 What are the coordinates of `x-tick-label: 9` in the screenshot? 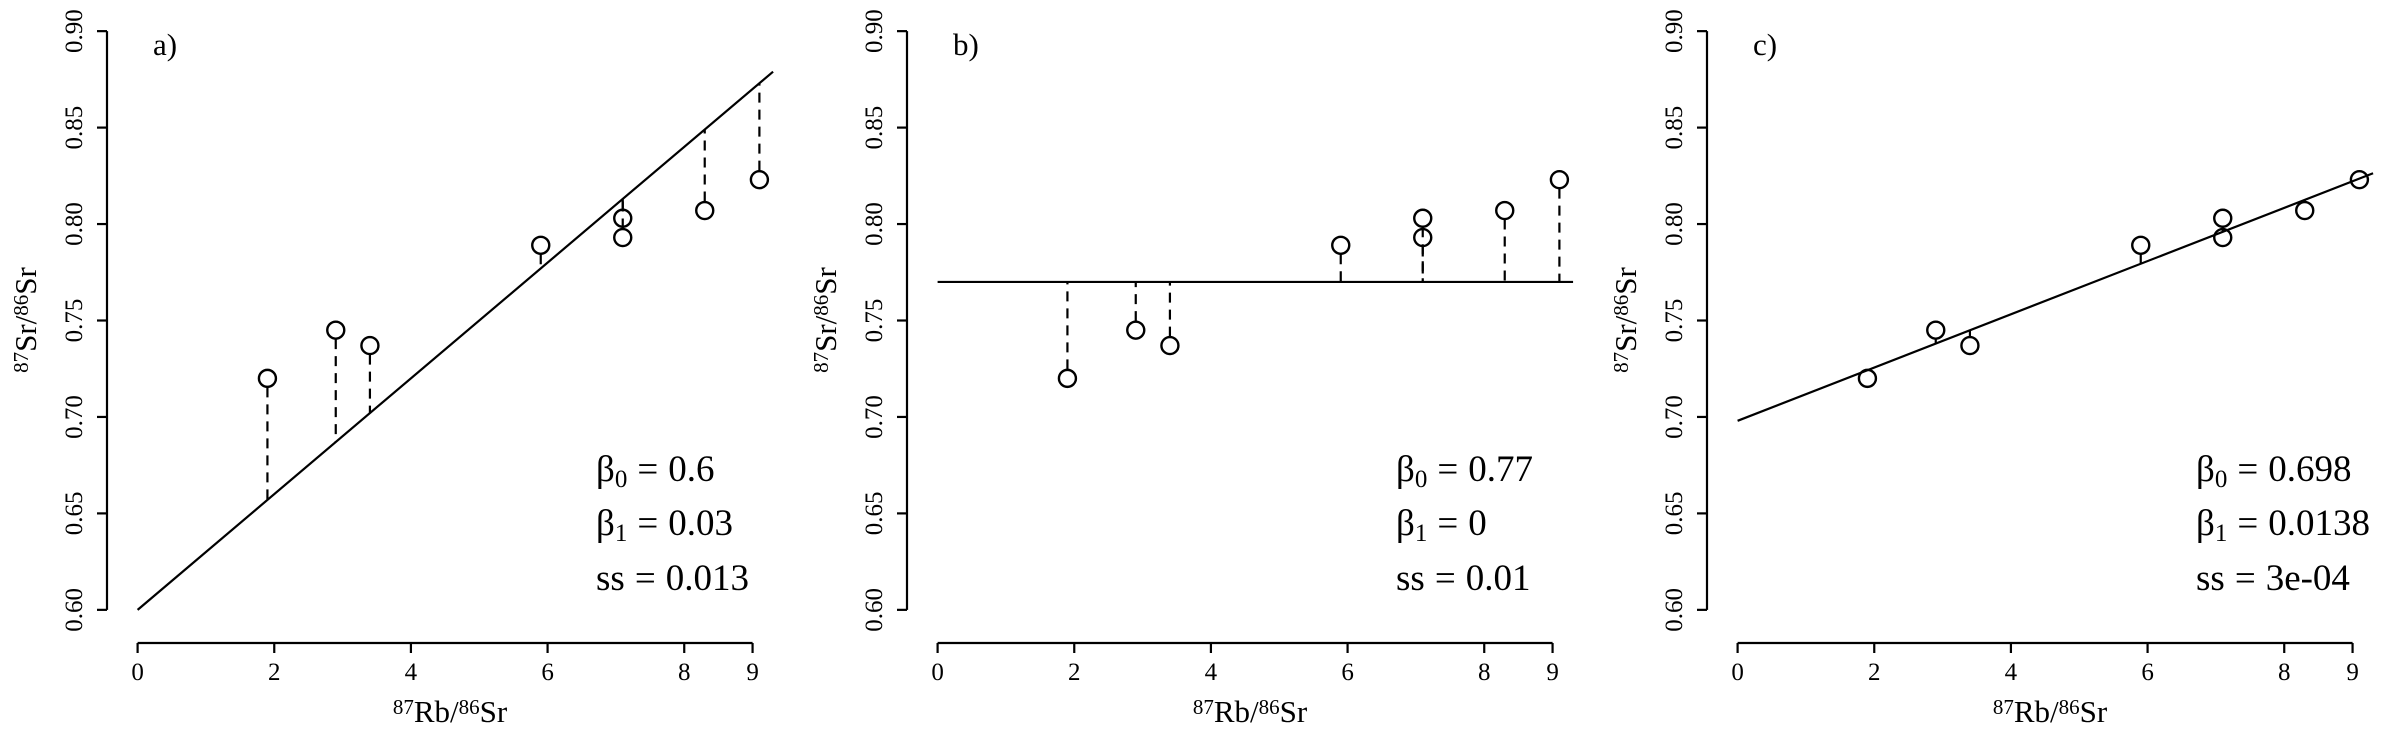 It's located at (1552, 672).